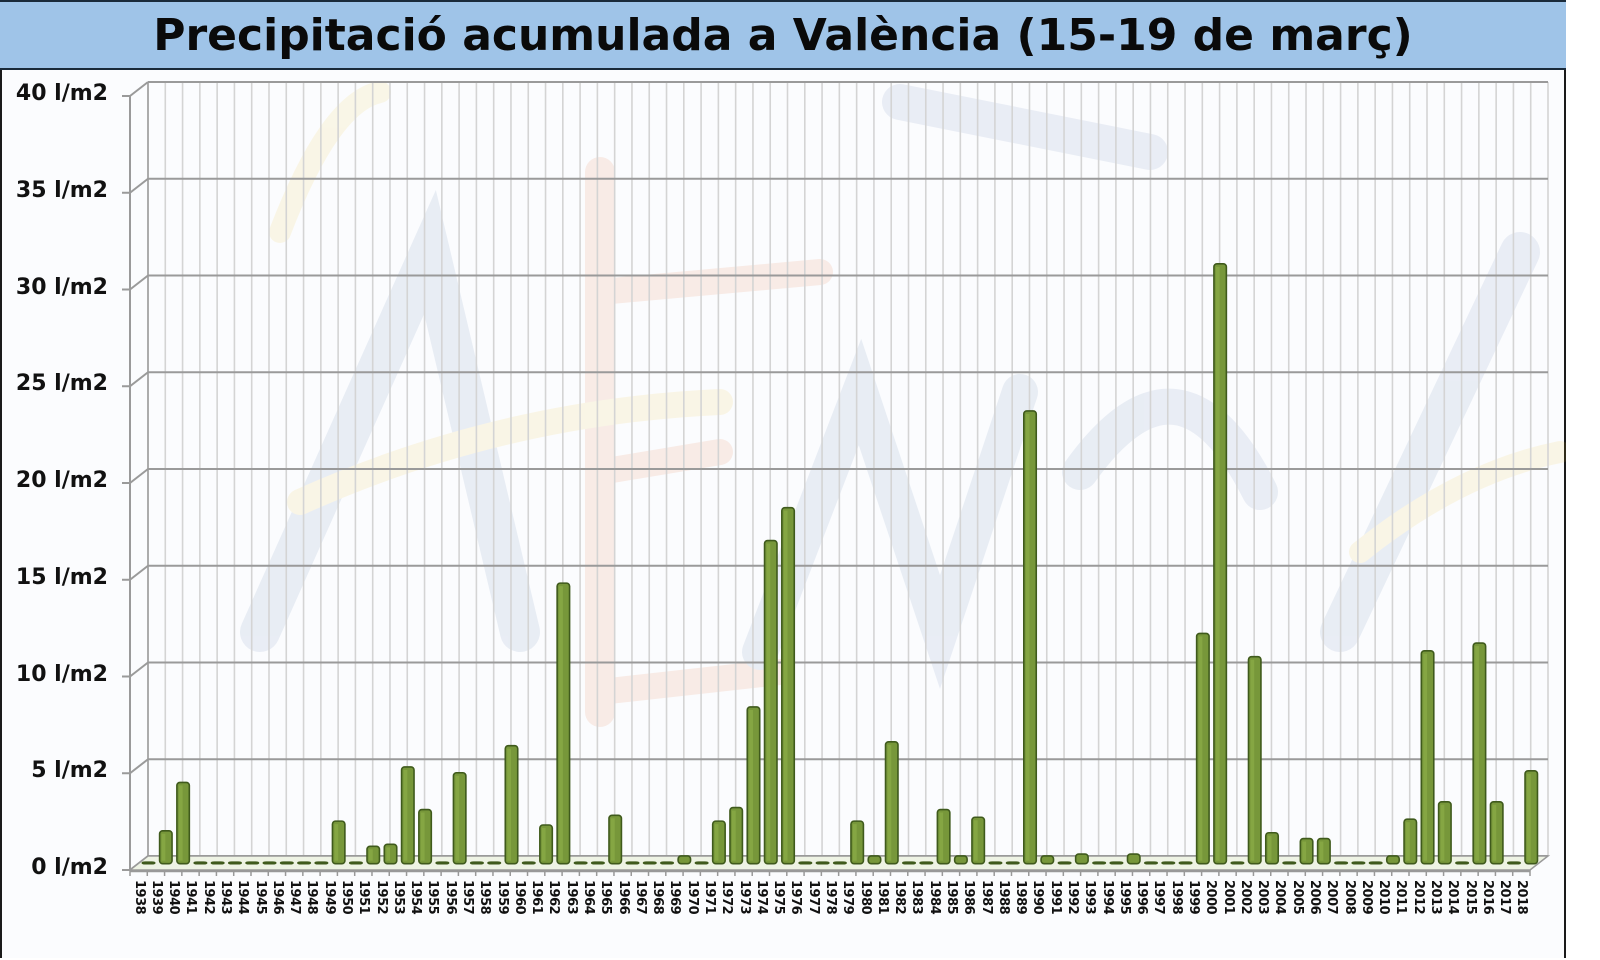 The image size is (1600, 960). I want to click on x-tick-label: 1962, so click(554, 897).